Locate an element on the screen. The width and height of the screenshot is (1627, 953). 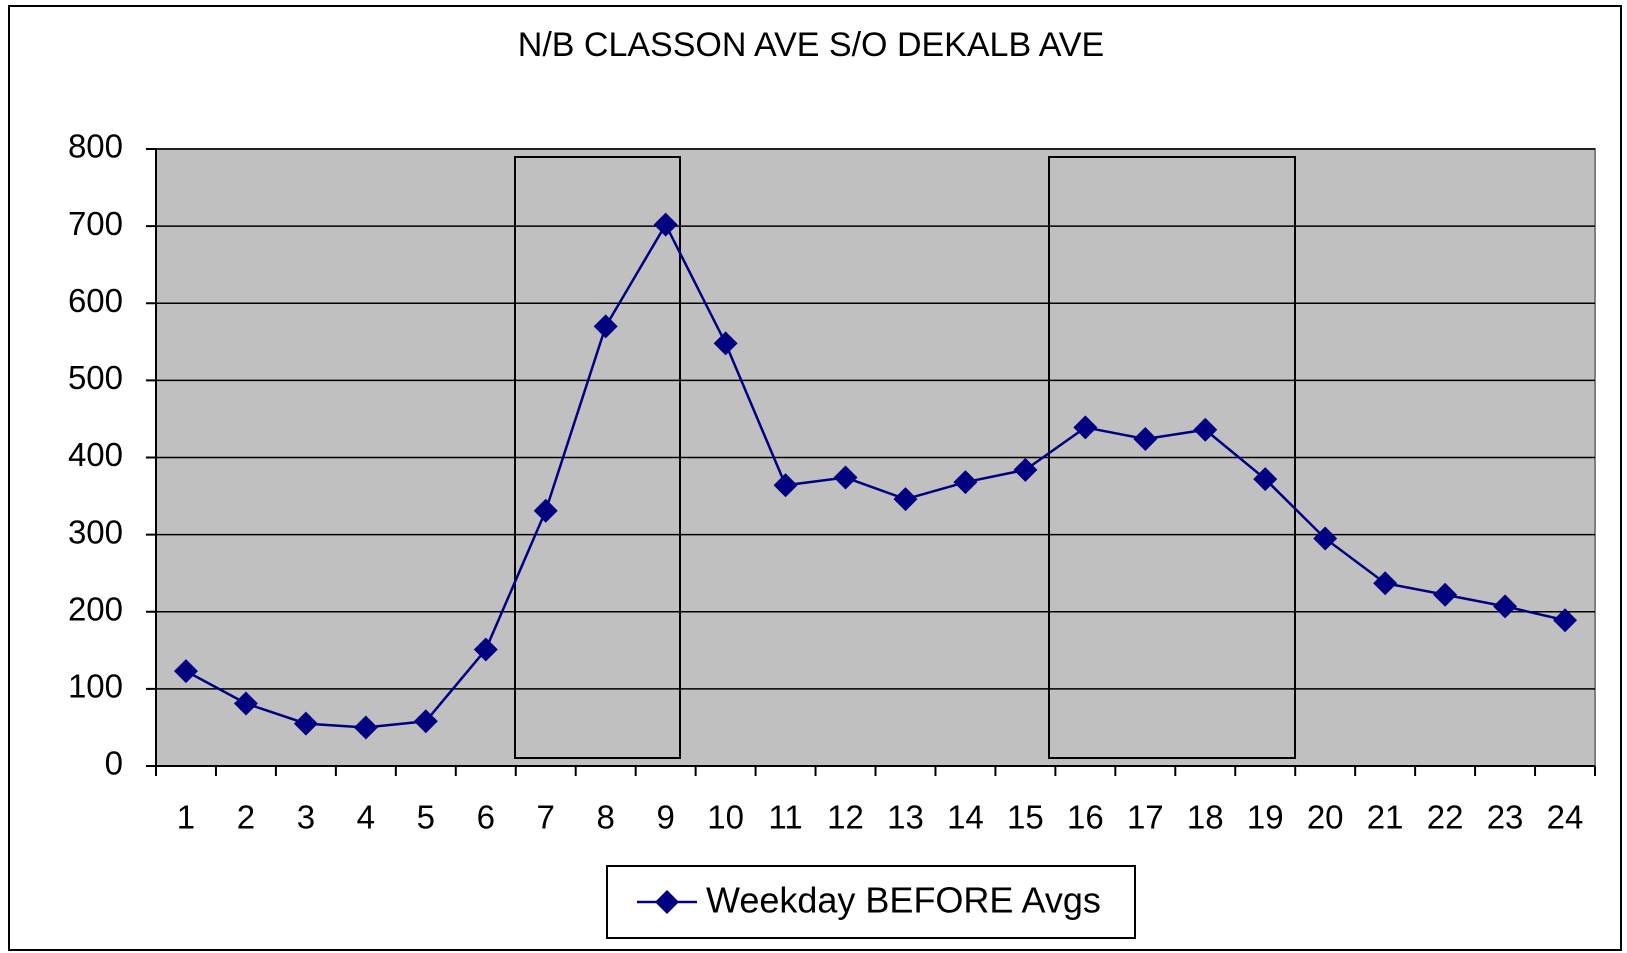
legend-marker is located at coordinates (667, 902).